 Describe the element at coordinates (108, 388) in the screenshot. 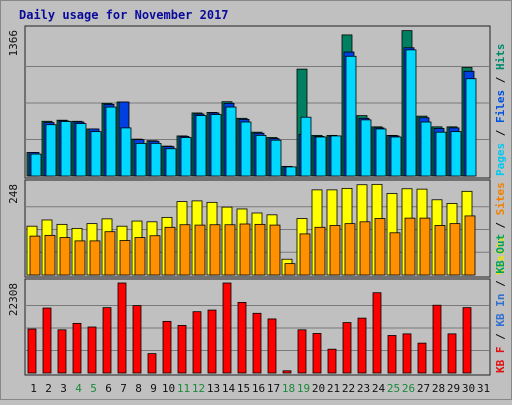

I see `x-tick-label: 6` at that location.